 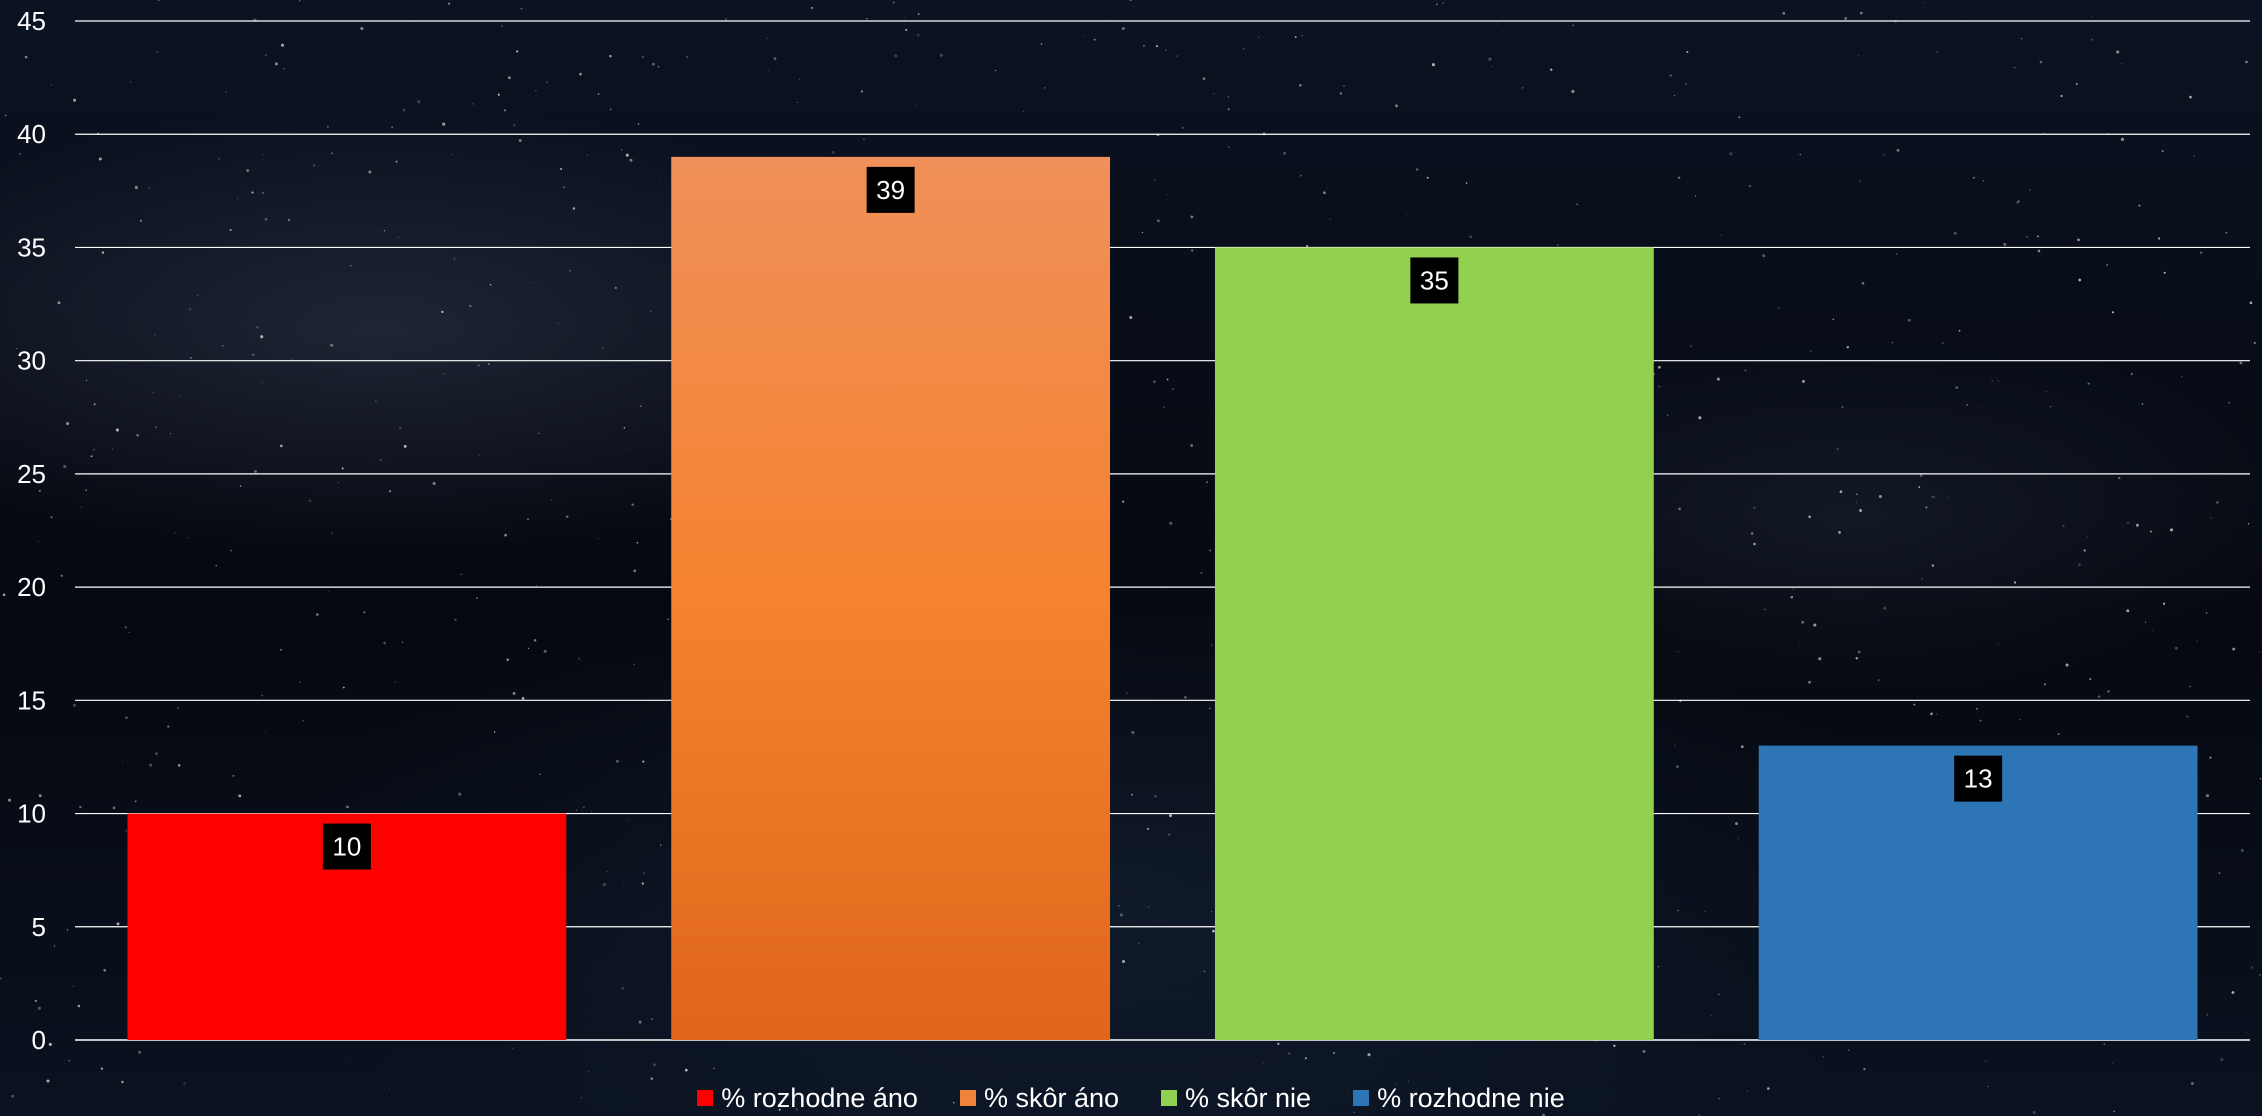 What do you see at coordinates (31, 814) in the screenshot?
I see `y-tick-label: 10` at bounding box center [31, 814].